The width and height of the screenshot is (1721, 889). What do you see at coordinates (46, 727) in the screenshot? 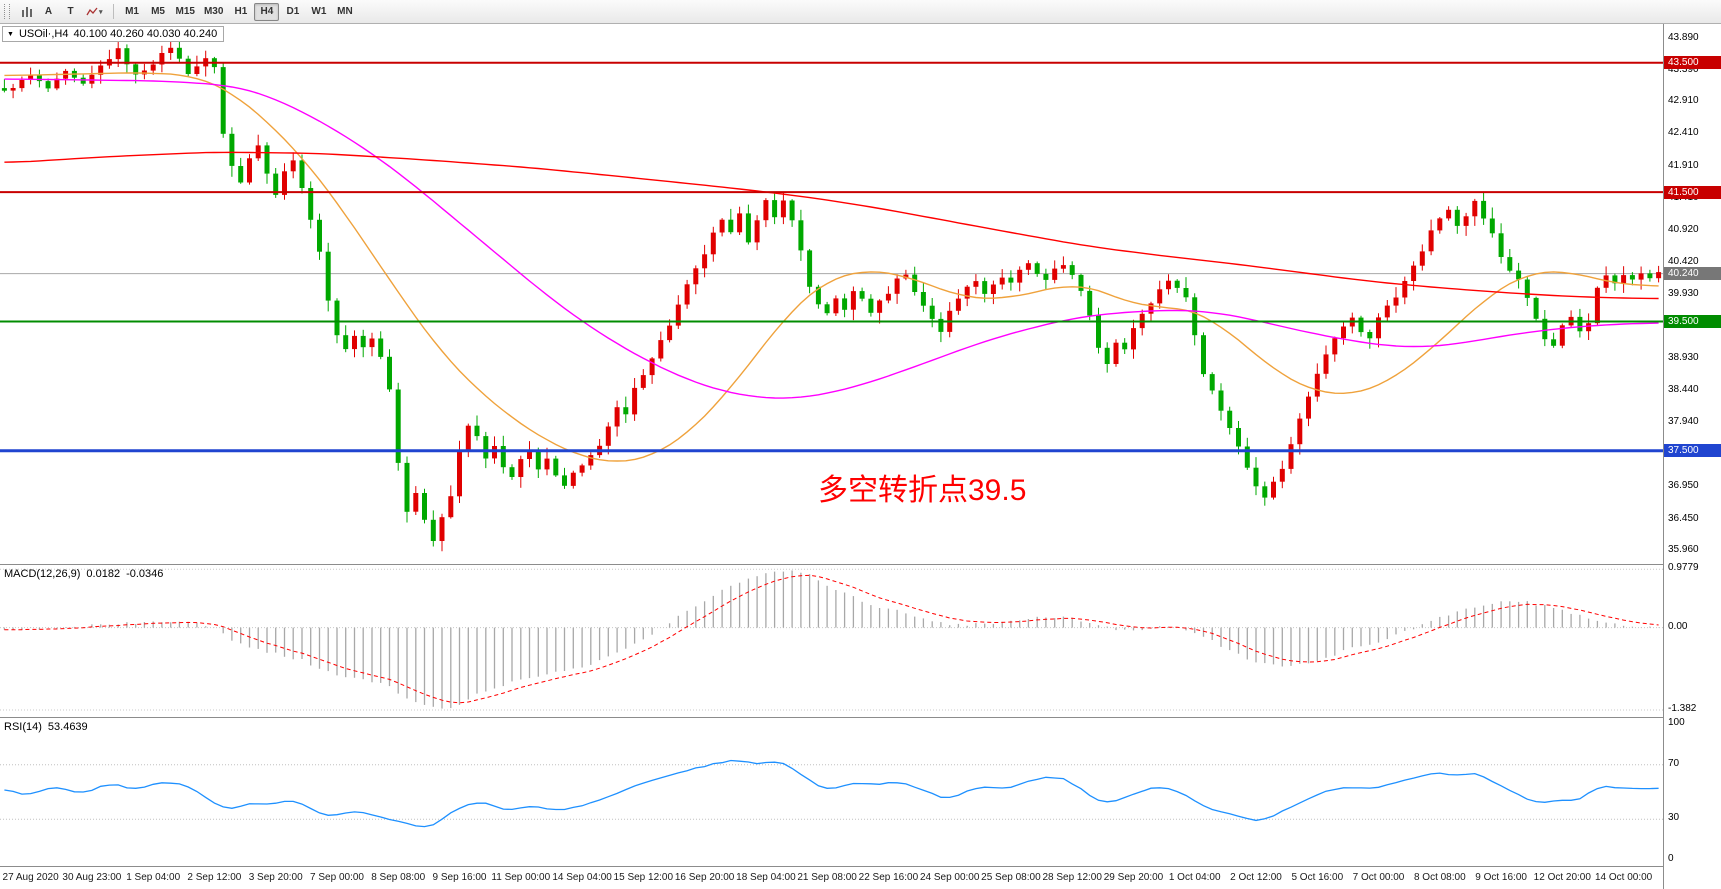
I see `rsi-label: RSI(14) 53.4639` at bounding box center [46, 727].